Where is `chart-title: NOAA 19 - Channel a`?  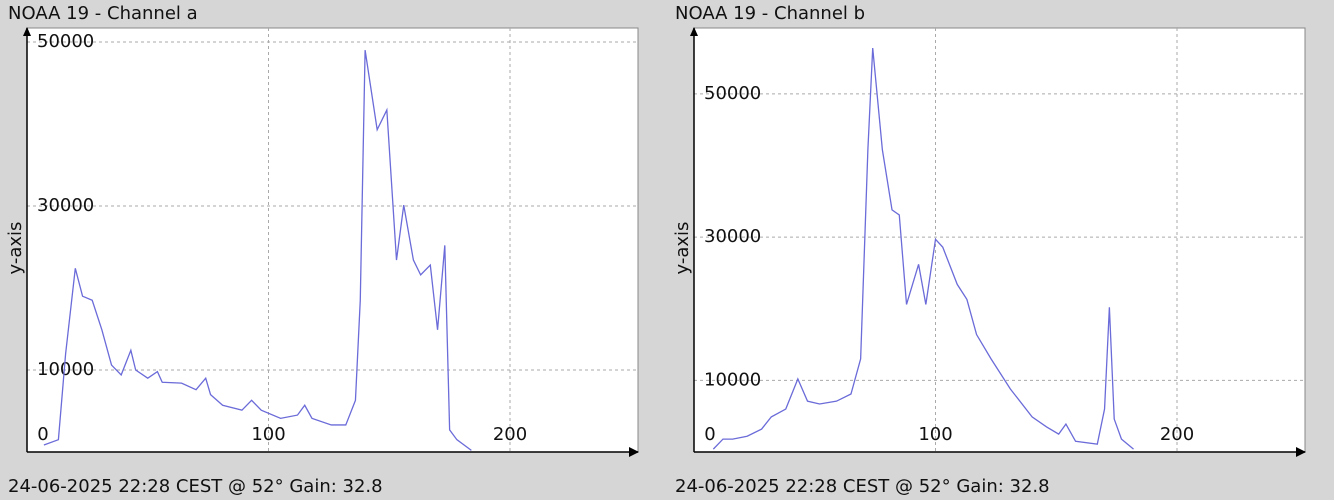
chart-title: NOAA 19 - Channel a is located at coordinates (103, 13).